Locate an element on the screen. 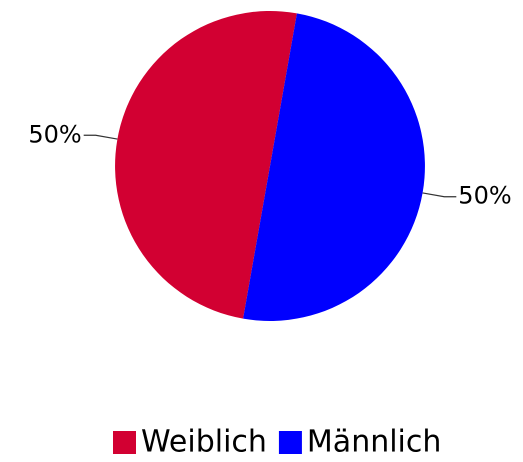 The height and width of the screenshot is (462, 523). legend-label: Männlich is located at coordinates (374, 442).